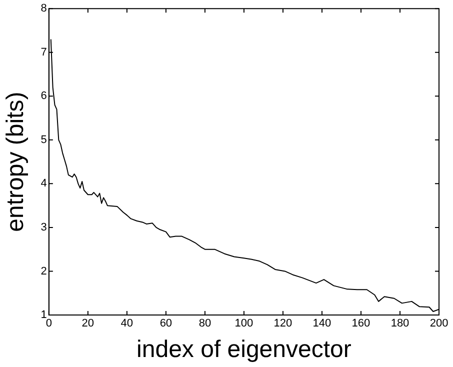  I want to click on x-tick-label: 140, so click(322, 324).